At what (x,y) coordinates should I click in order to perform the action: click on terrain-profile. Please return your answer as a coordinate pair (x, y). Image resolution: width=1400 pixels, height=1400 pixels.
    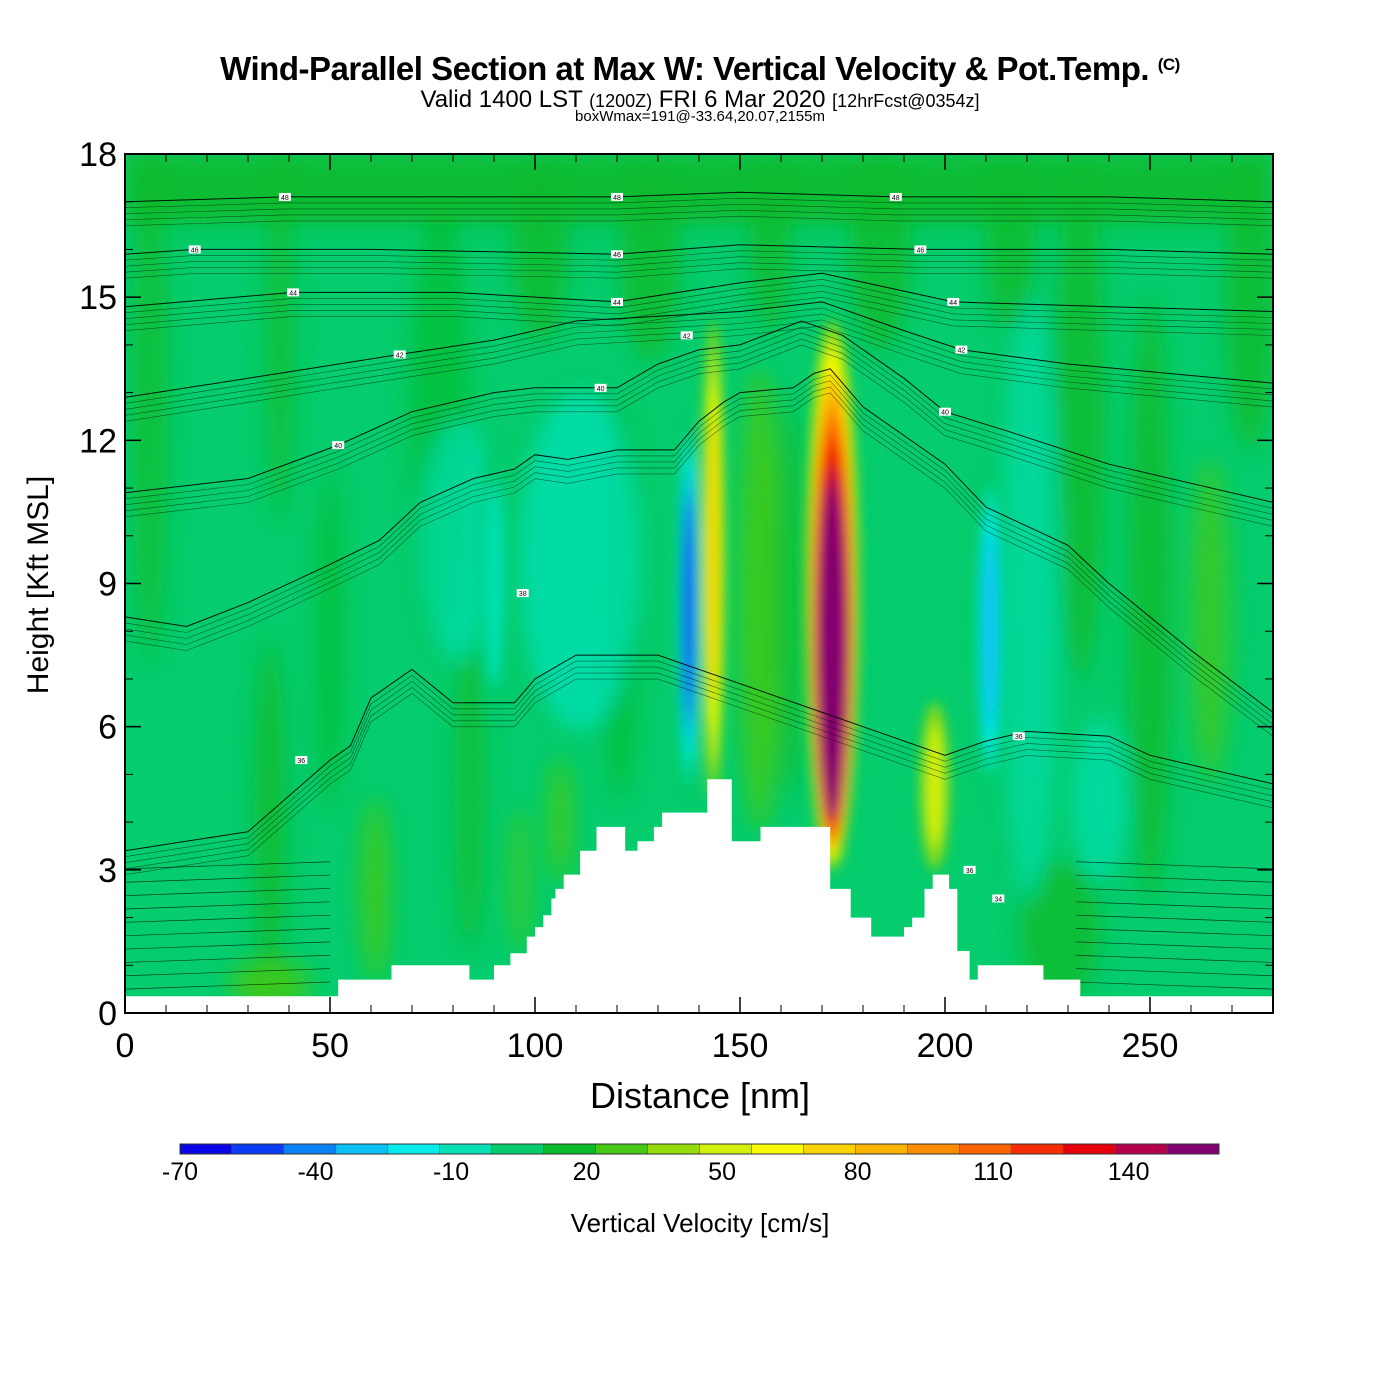
    Looking at the image, I should click on (699, 896).